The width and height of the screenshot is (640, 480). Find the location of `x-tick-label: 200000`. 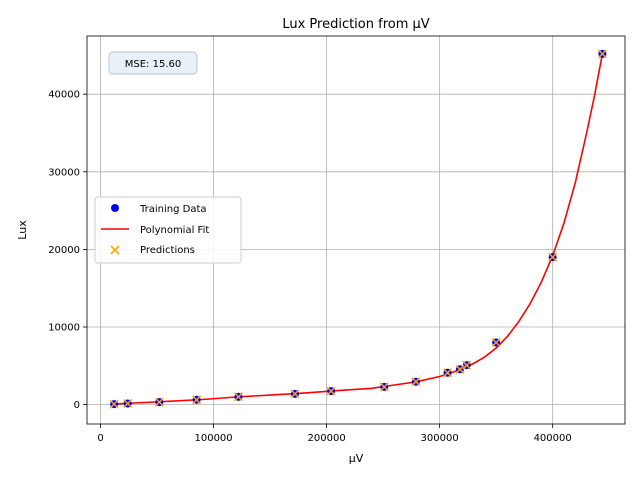

x-tick-label: 200000 is located at coordinates (327, 438).